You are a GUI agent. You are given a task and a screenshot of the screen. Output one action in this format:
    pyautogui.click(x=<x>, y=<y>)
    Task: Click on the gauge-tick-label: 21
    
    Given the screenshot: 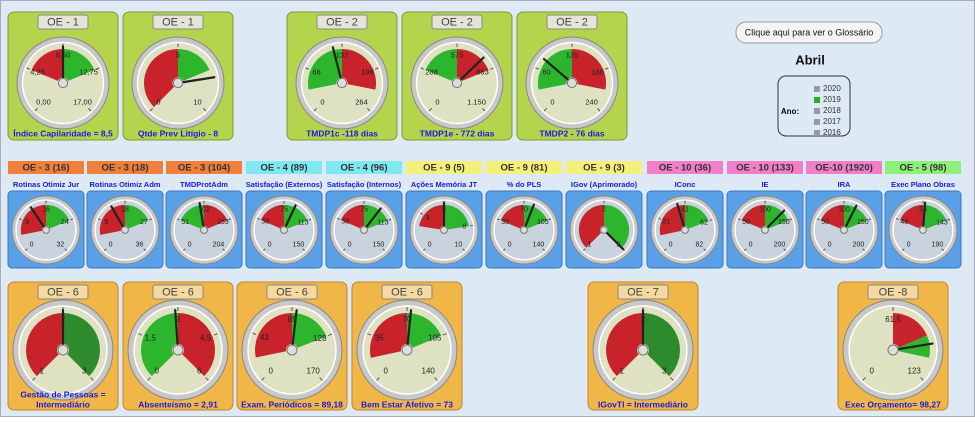 What is the action you would take?
    pyautogui.click(x=666, y=221)
    